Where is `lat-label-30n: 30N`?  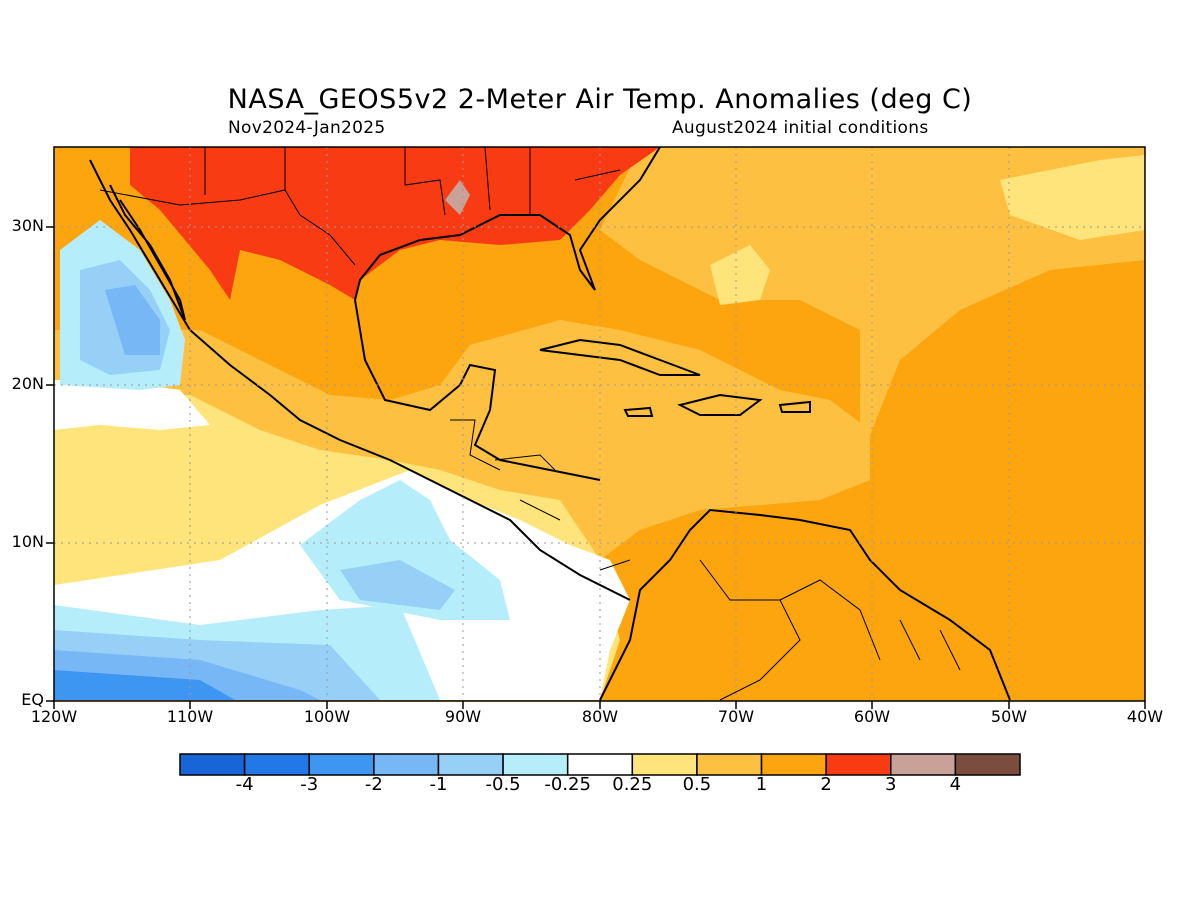 lat-label-30n: 30N is located at coordinates (27, 225).